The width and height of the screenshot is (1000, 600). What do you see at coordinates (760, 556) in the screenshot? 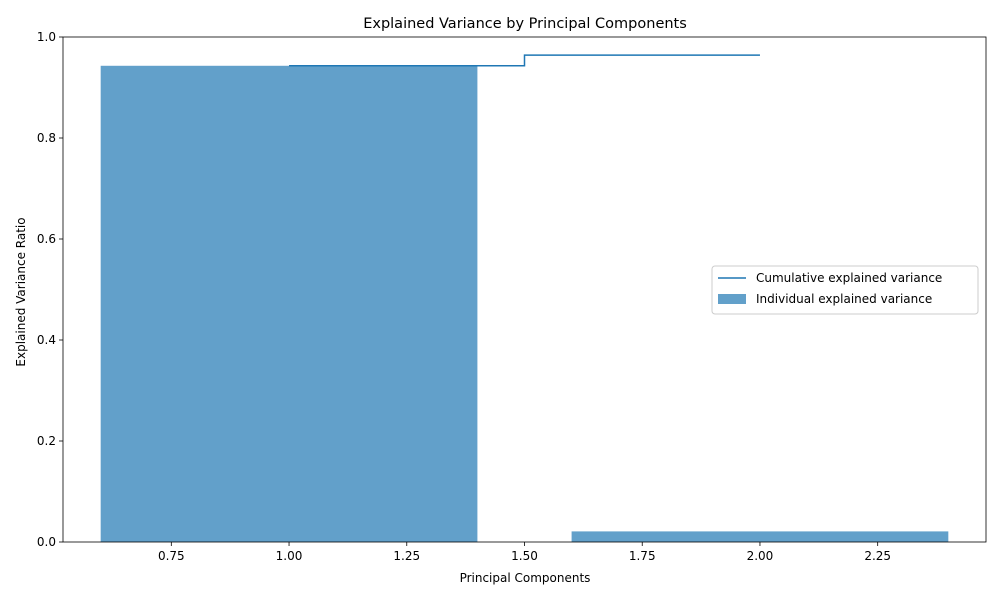
I see `x-tick-label: 2.00` at bounding box center [760, 556].